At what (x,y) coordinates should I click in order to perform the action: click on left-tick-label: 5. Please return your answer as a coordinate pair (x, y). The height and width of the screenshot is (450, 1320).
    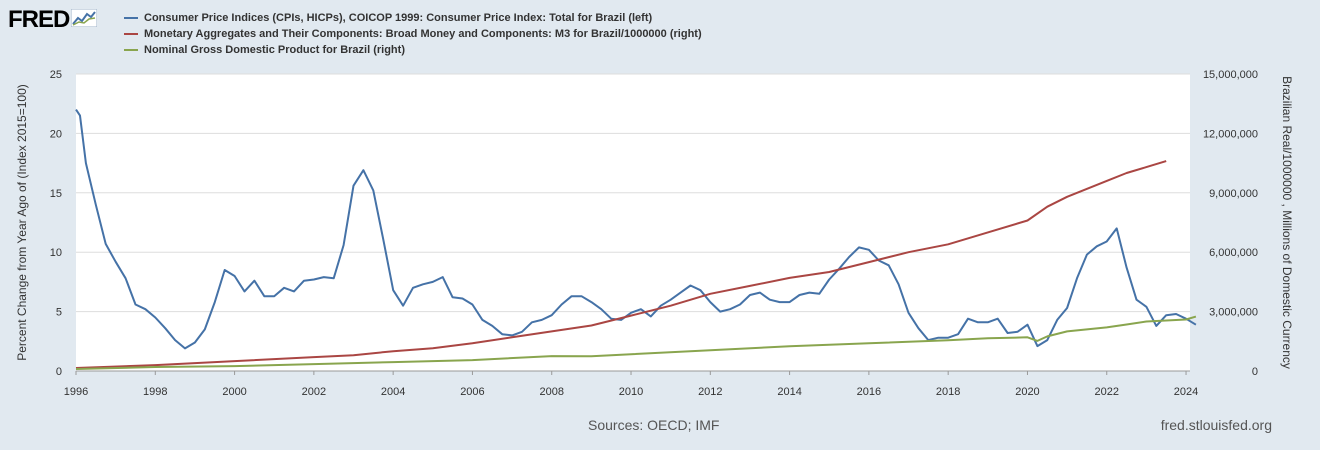
    Looking at the image, I should click on (59, 313).